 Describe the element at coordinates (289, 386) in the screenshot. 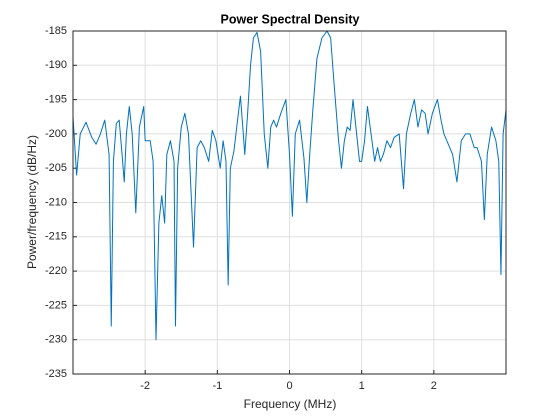

I see `x-tick-label: 0` at that location.